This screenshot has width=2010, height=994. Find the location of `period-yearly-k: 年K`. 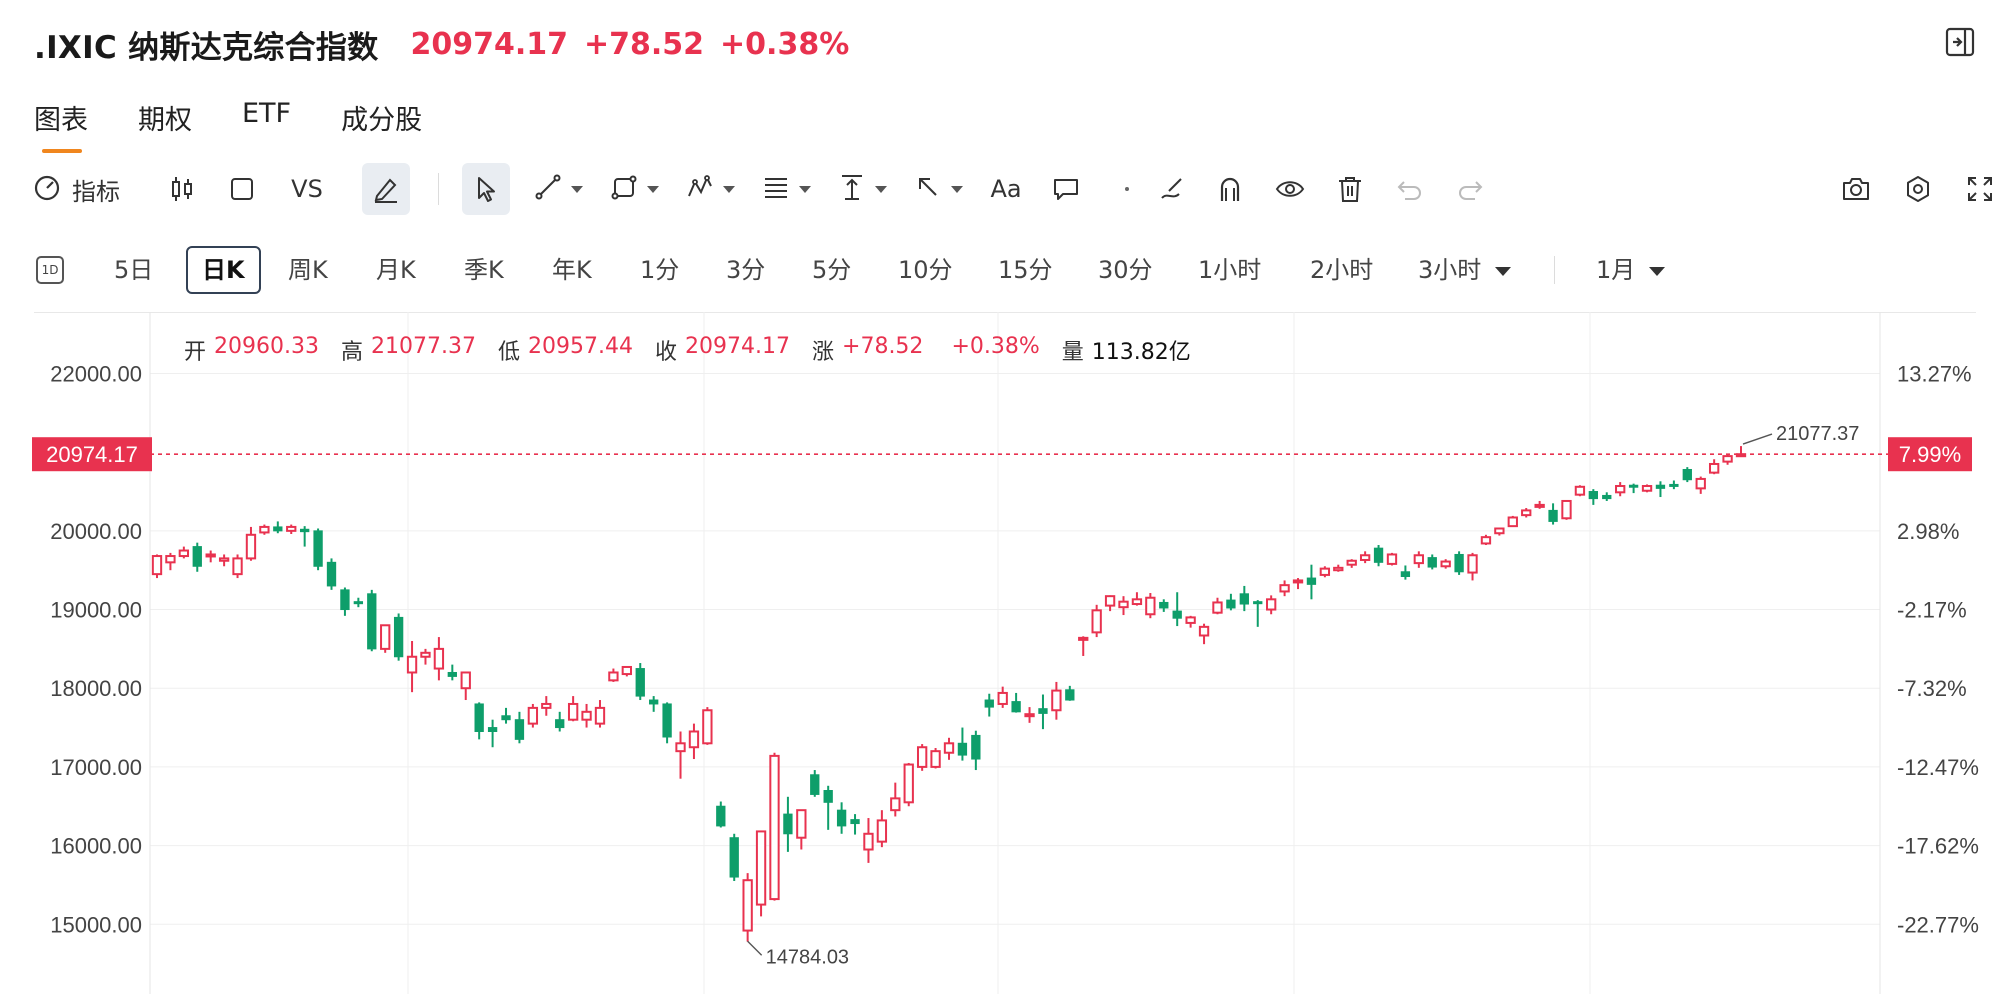

period-yearly-k: 年K is located at coordinates (572, 270).